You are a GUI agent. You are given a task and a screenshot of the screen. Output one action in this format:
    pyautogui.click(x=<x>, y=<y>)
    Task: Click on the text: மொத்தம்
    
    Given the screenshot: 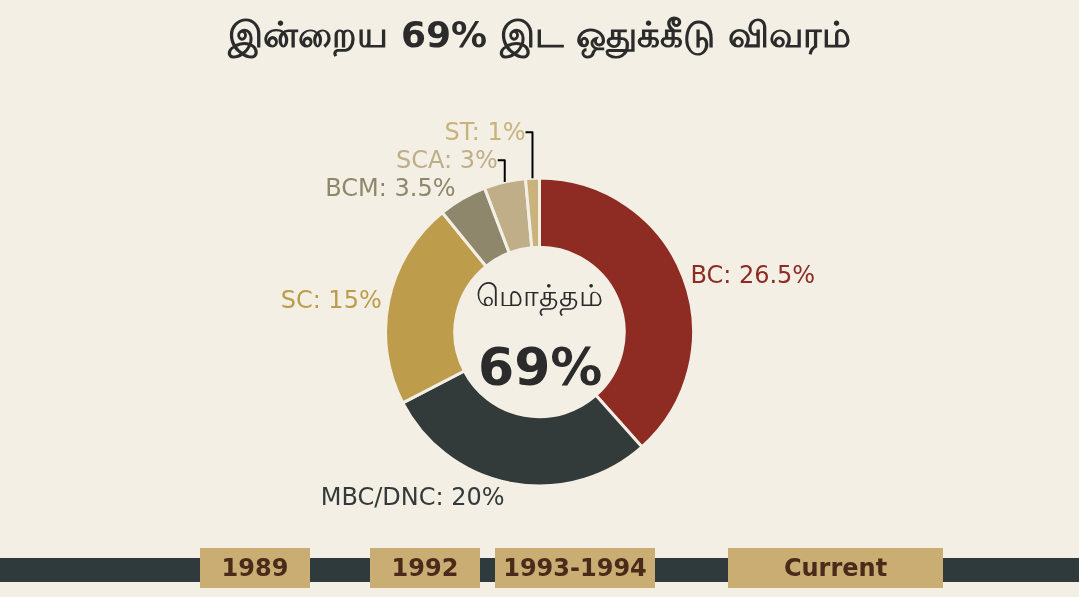 What is the action you would take?
    pyautogui.click(x=539, y=297)
    